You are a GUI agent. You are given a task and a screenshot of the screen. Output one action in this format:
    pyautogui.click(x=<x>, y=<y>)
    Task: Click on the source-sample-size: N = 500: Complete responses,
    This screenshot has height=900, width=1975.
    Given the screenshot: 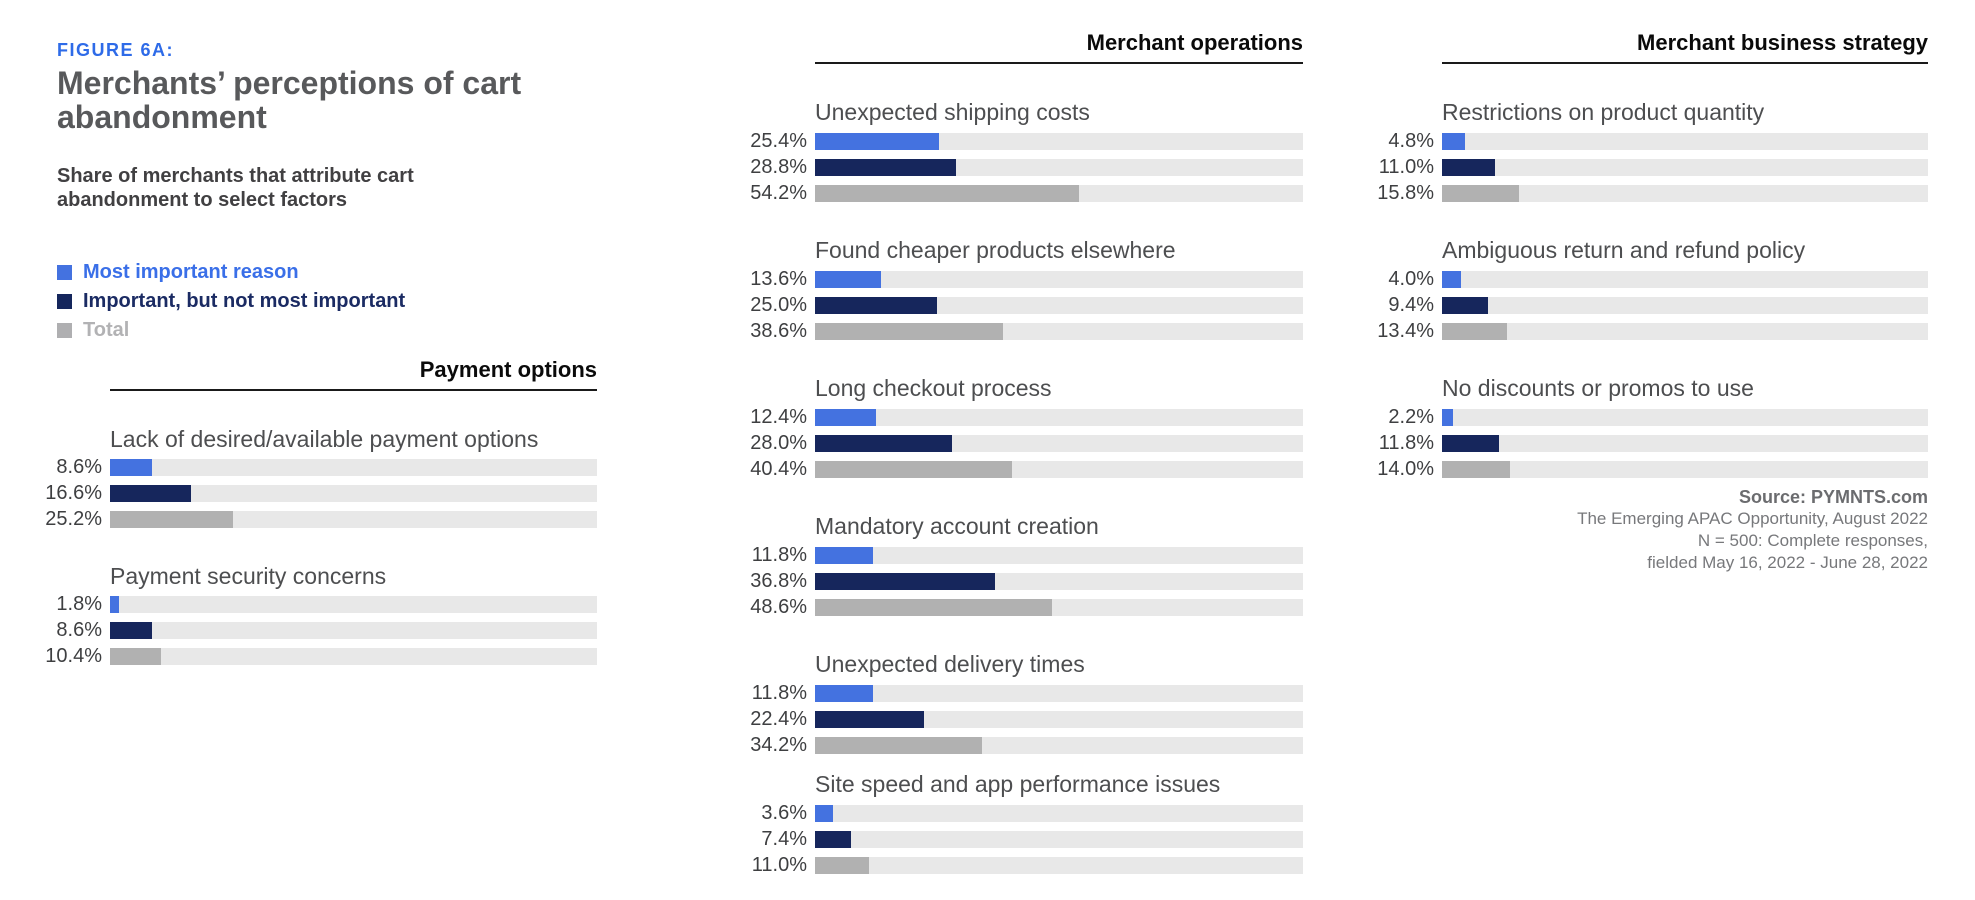 What is the action you would take?
    pyautogui.click(x=1812, y=540)
    